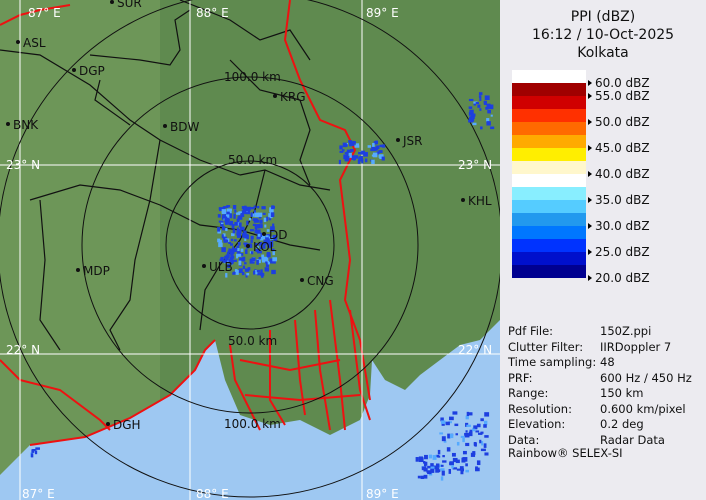  What do you see at coordinates (619, 252) in the screenshot?
I see `legend-label: 25.0 dBZ` at bounding box center [619, 252].